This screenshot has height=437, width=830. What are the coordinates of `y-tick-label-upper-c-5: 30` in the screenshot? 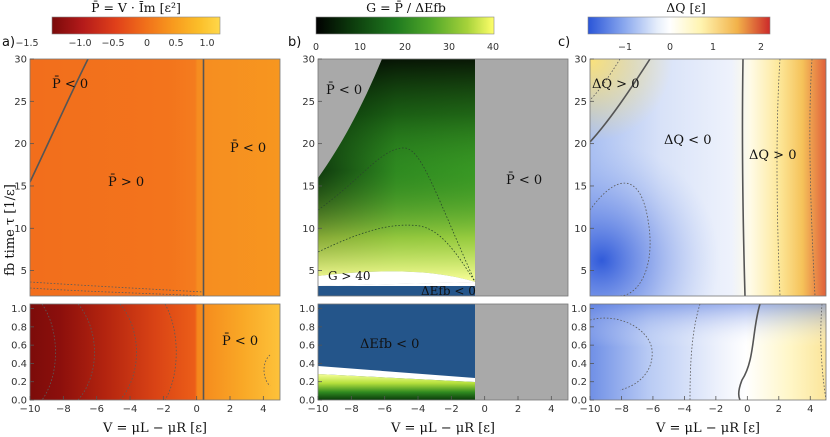 It's located at (580, 60).